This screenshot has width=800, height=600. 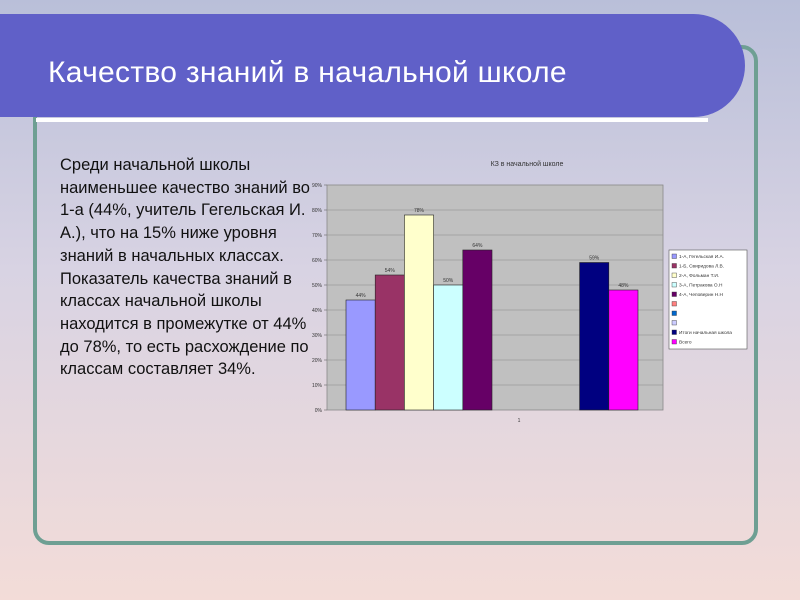 I want to click on bar-data-label: 78%, so click(x=419, y=211).